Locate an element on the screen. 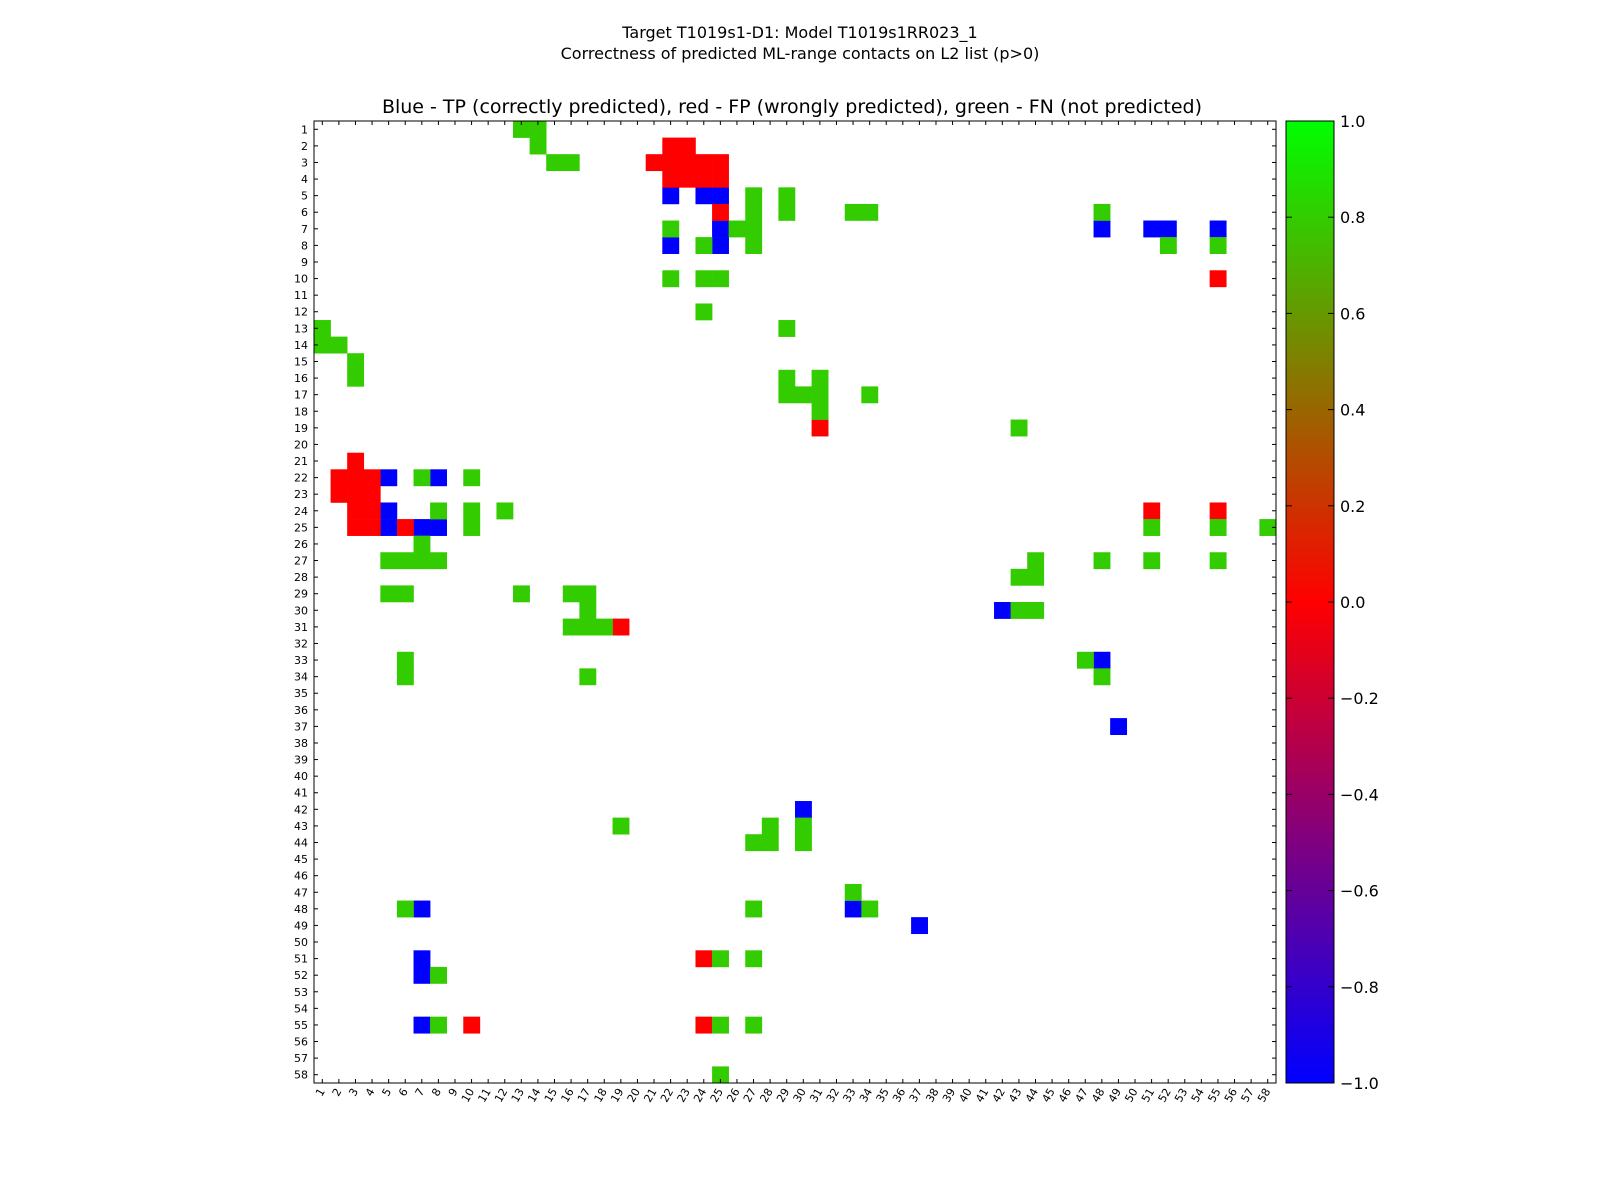 This screenshot has width=1600, height=1200. y-tick-label: 29 is located at coordinates (301, 594).